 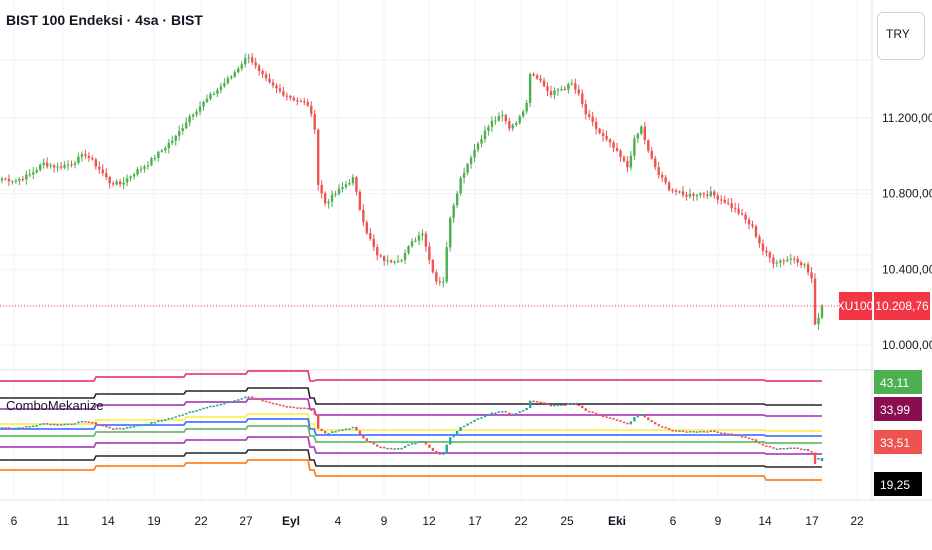 What do you see at coordinates (55, 405) in the screenshot?
I see `indicator-name: ComboMekanize` at bounding box center [55, 405].